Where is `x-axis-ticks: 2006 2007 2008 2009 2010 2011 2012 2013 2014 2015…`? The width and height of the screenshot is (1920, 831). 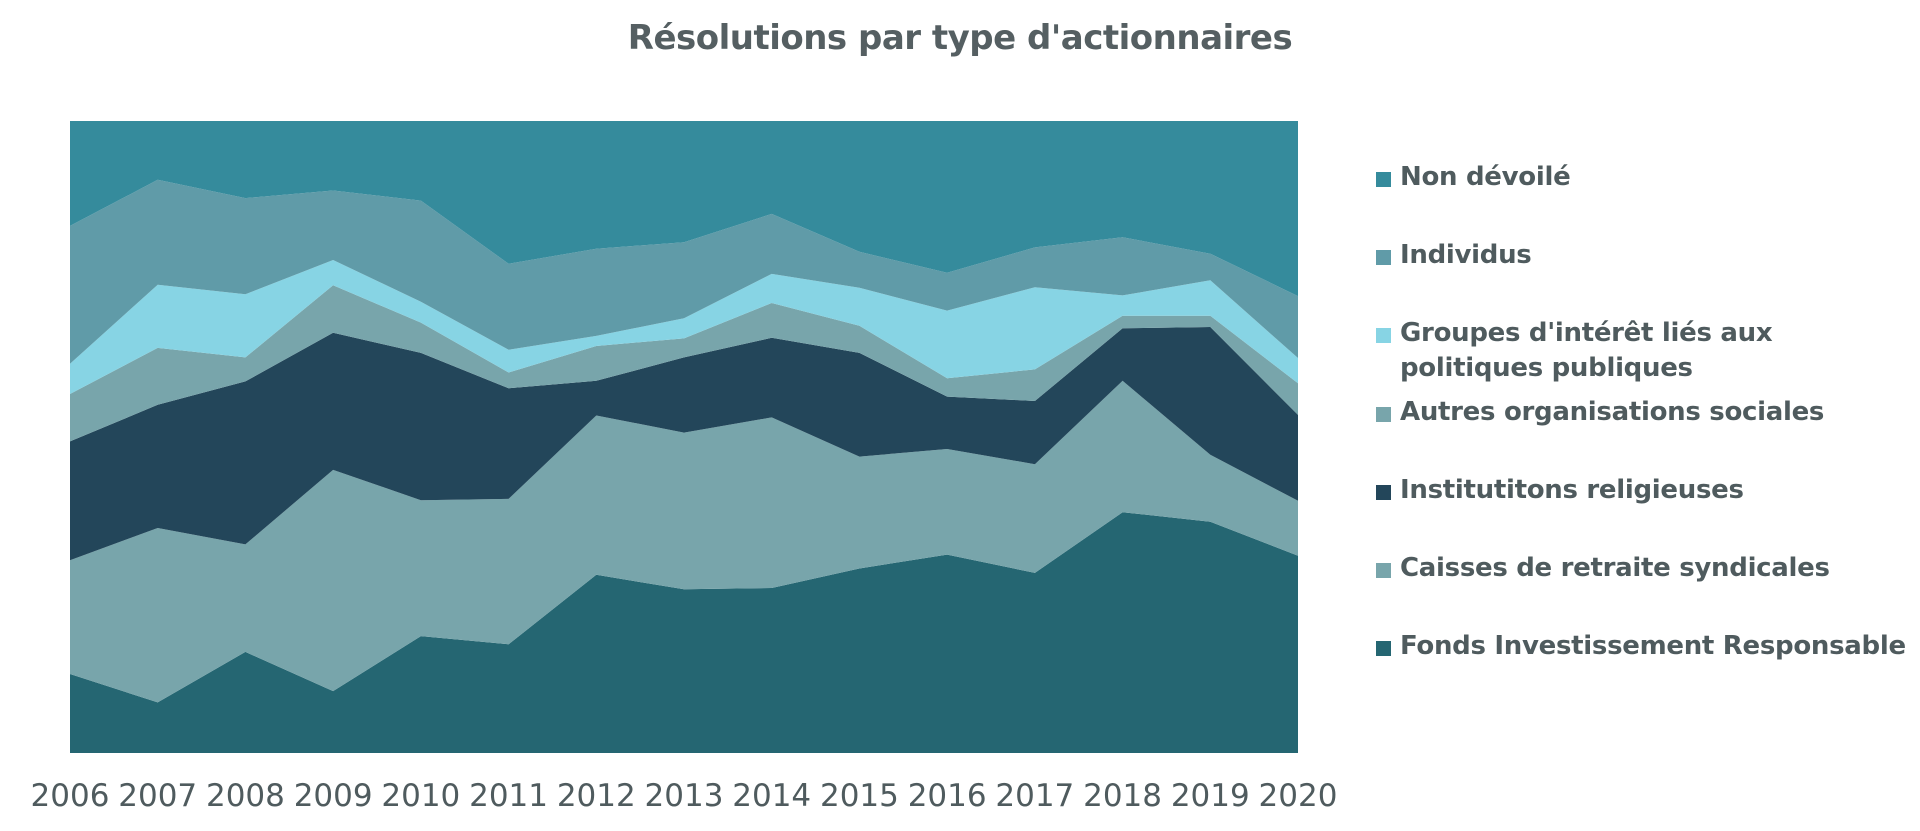
x-axis-ticks: 2006 2007 2008 2009 2010 2011 2012 2013 2014 2015… is located at coordinates (684, 796).